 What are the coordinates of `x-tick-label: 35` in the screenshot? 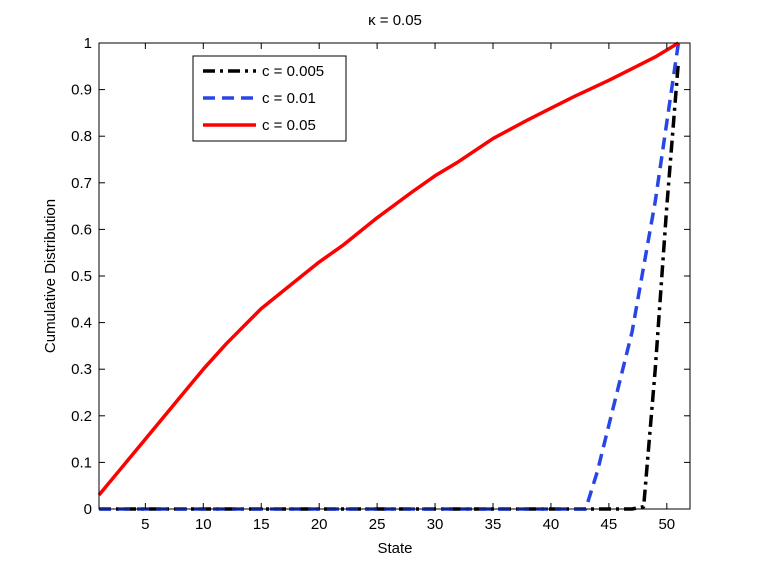 It's located at (493, 524).